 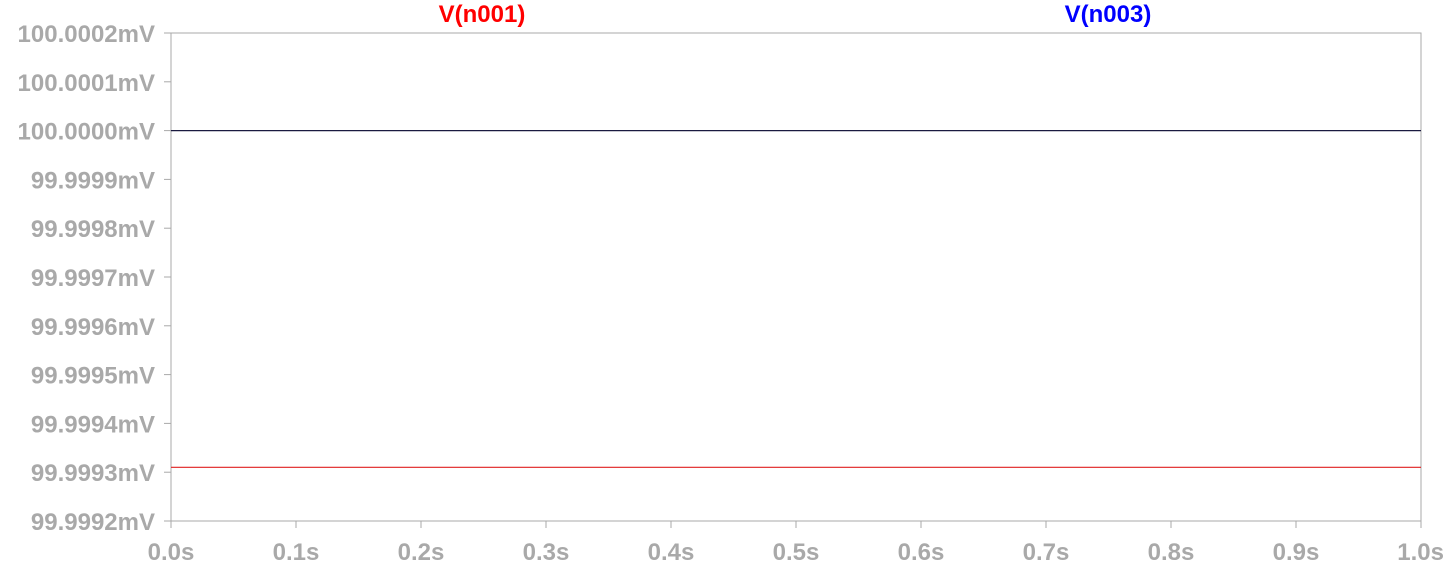 What do you see at coordinates (421, 552) in the screenshot?
I see `x-tick-label: 0.2s` at bounding box center [421, 552].